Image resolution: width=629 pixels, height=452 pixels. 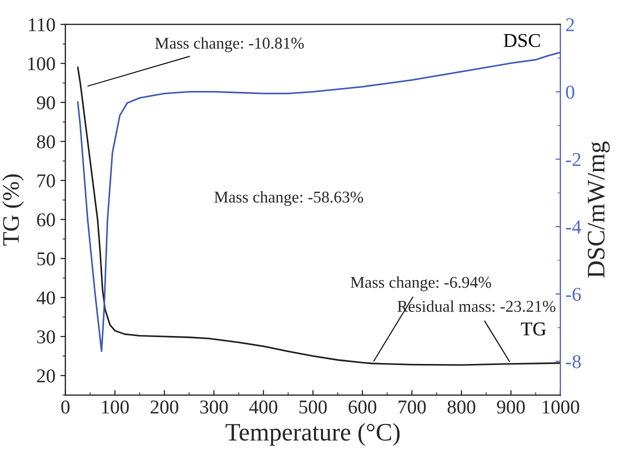 I want to click on y-tick-label: 50, so click(x=46, y=259).